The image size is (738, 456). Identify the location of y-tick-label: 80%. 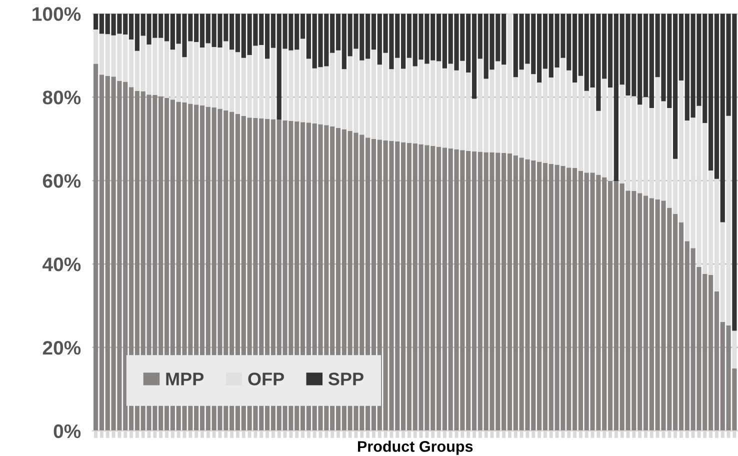
(61, 97).